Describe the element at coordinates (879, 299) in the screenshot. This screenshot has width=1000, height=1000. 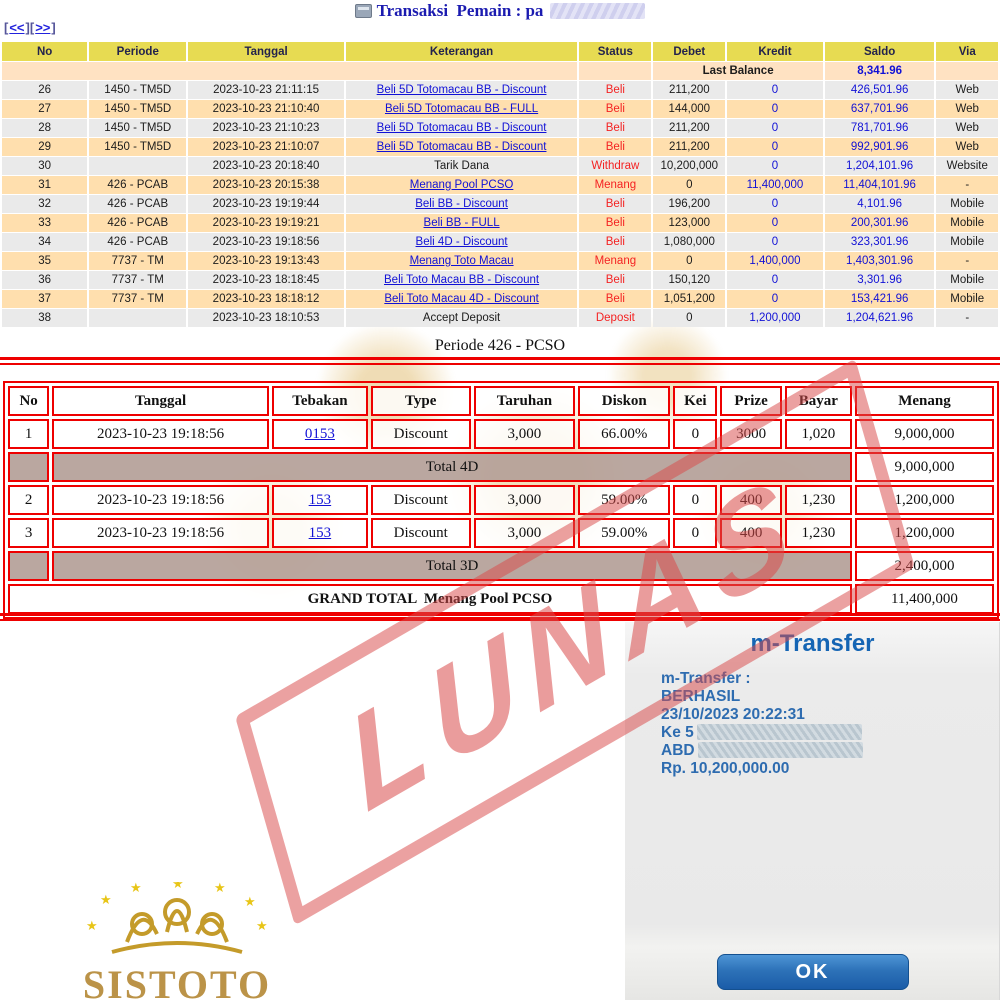
I see `cell-saldo: 153,421.96` at that location.